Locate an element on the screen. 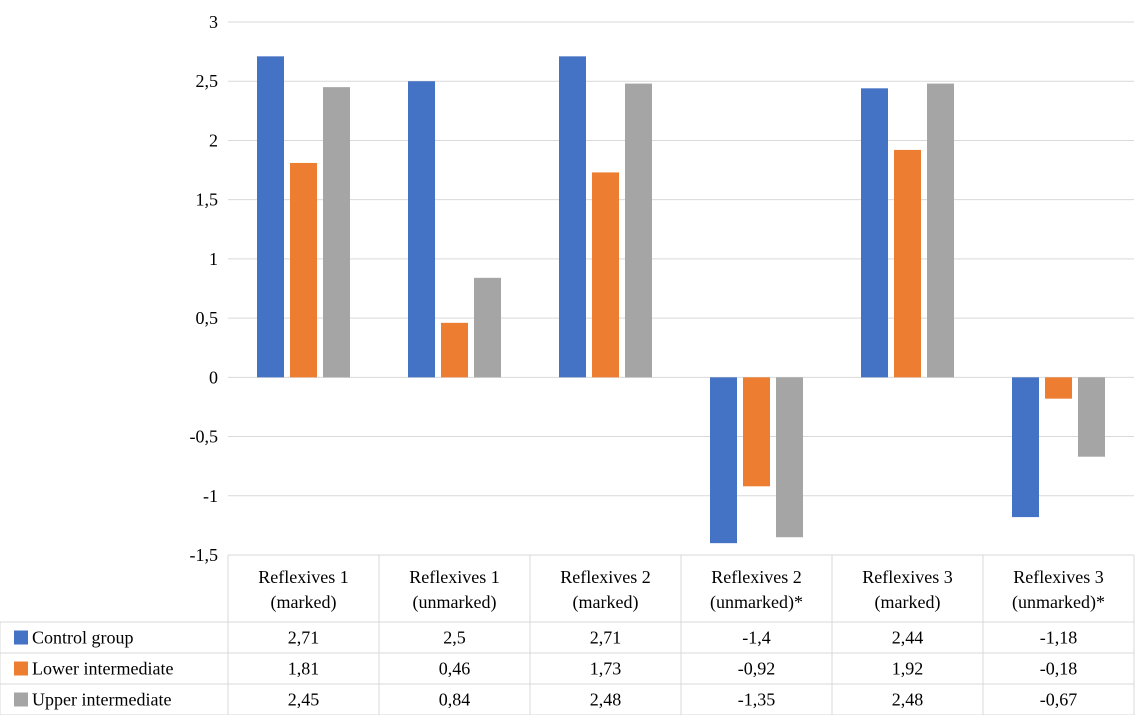 The image size is (1136, 715). table-cell: 1,81 is located at coordinates (304, 669).